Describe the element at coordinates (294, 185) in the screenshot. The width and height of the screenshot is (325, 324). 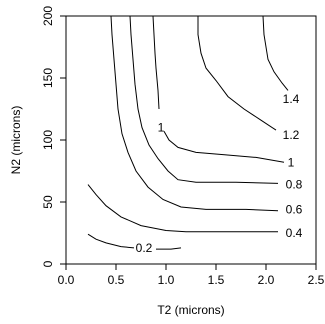
I see `contour-label: 0.8` at that location.